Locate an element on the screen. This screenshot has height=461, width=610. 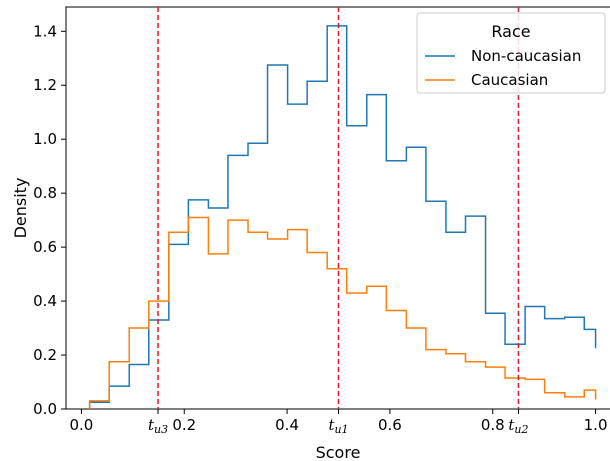
legend-label: Caucasian is located at coordinates (509, 80).